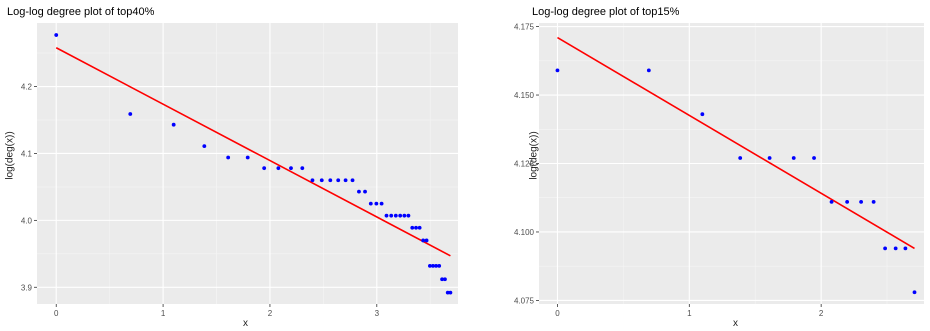  I want to click on y-tick-label: 4.125, so click(524, 164).